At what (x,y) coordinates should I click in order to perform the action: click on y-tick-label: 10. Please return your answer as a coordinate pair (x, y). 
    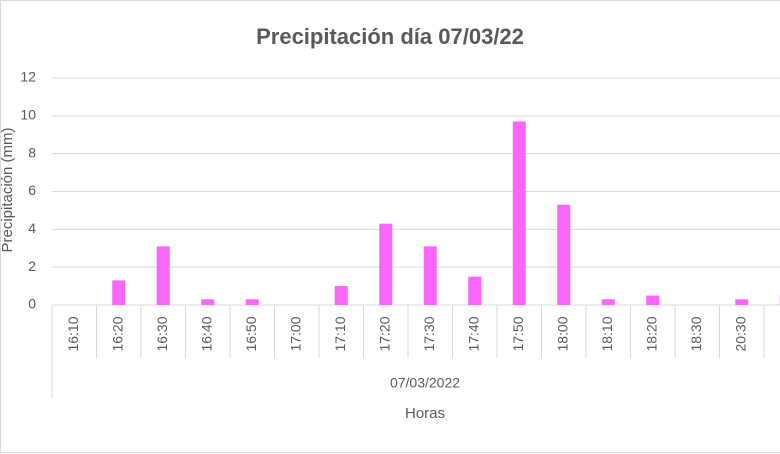
    Looking at the image, I should click on (28, 115).